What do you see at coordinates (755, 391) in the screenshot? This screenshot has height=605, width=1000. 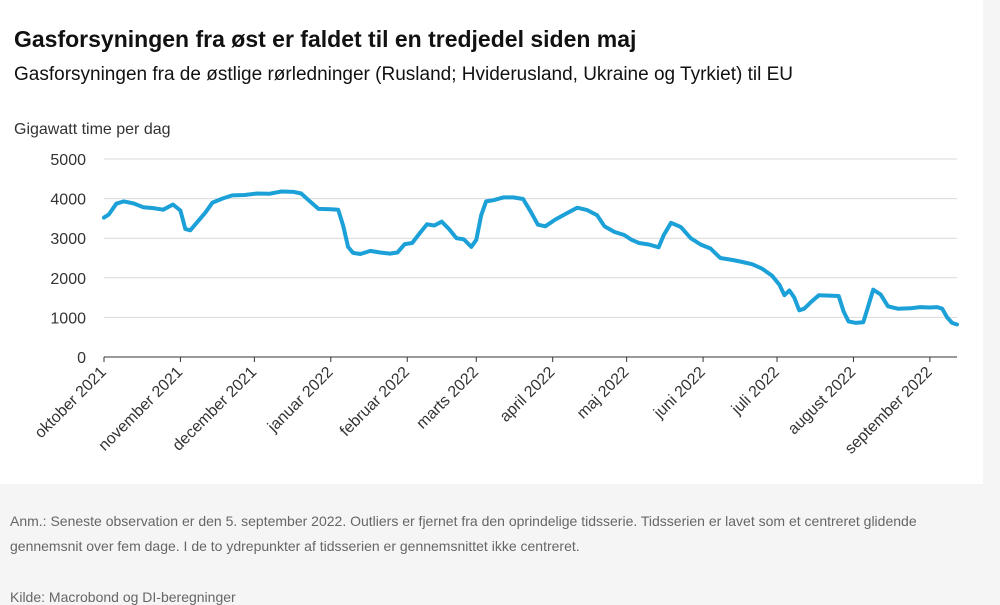 I see `x-tick-label: juli 2022` at bounding box center [755, 391].